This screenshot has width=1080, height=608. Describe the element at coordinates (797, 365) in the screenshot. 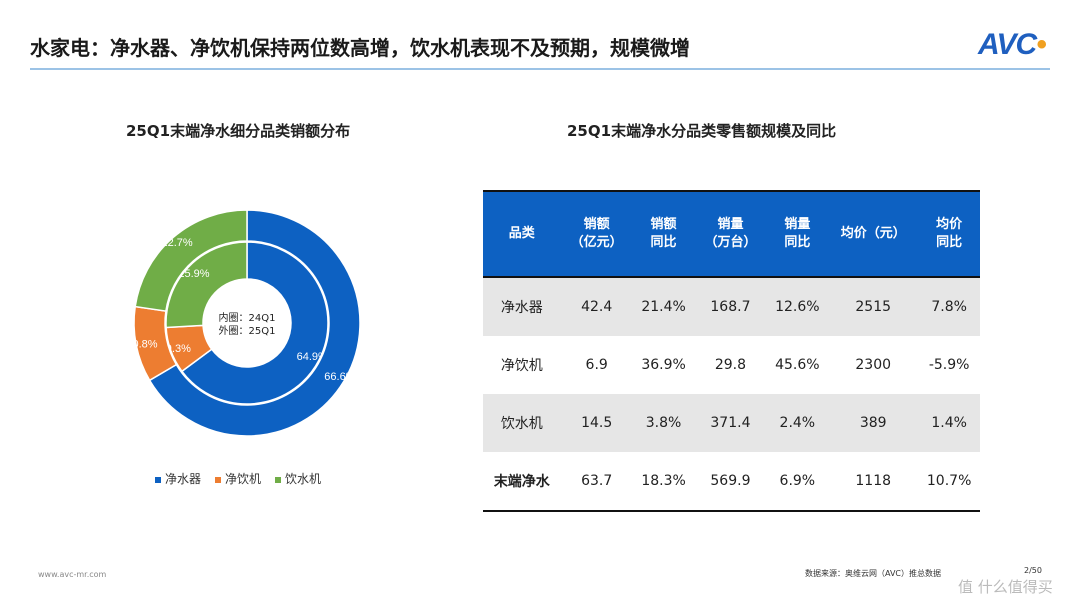

I see `table-cell: 45.6%` at that location.